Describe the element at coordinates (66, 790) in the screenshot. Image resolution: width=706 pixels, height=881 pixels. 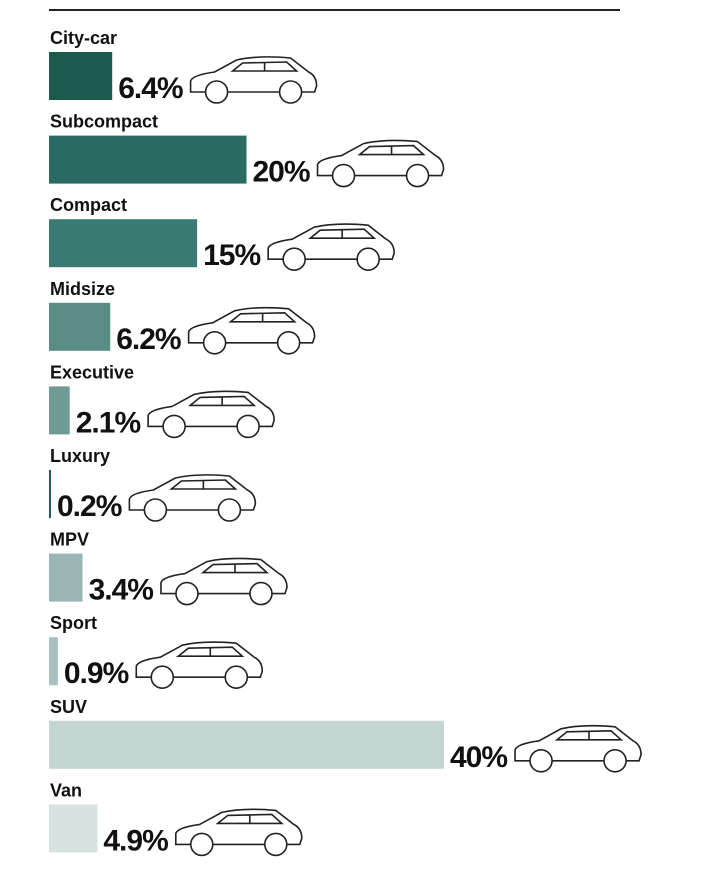
I see `category-label: Van` at that location.